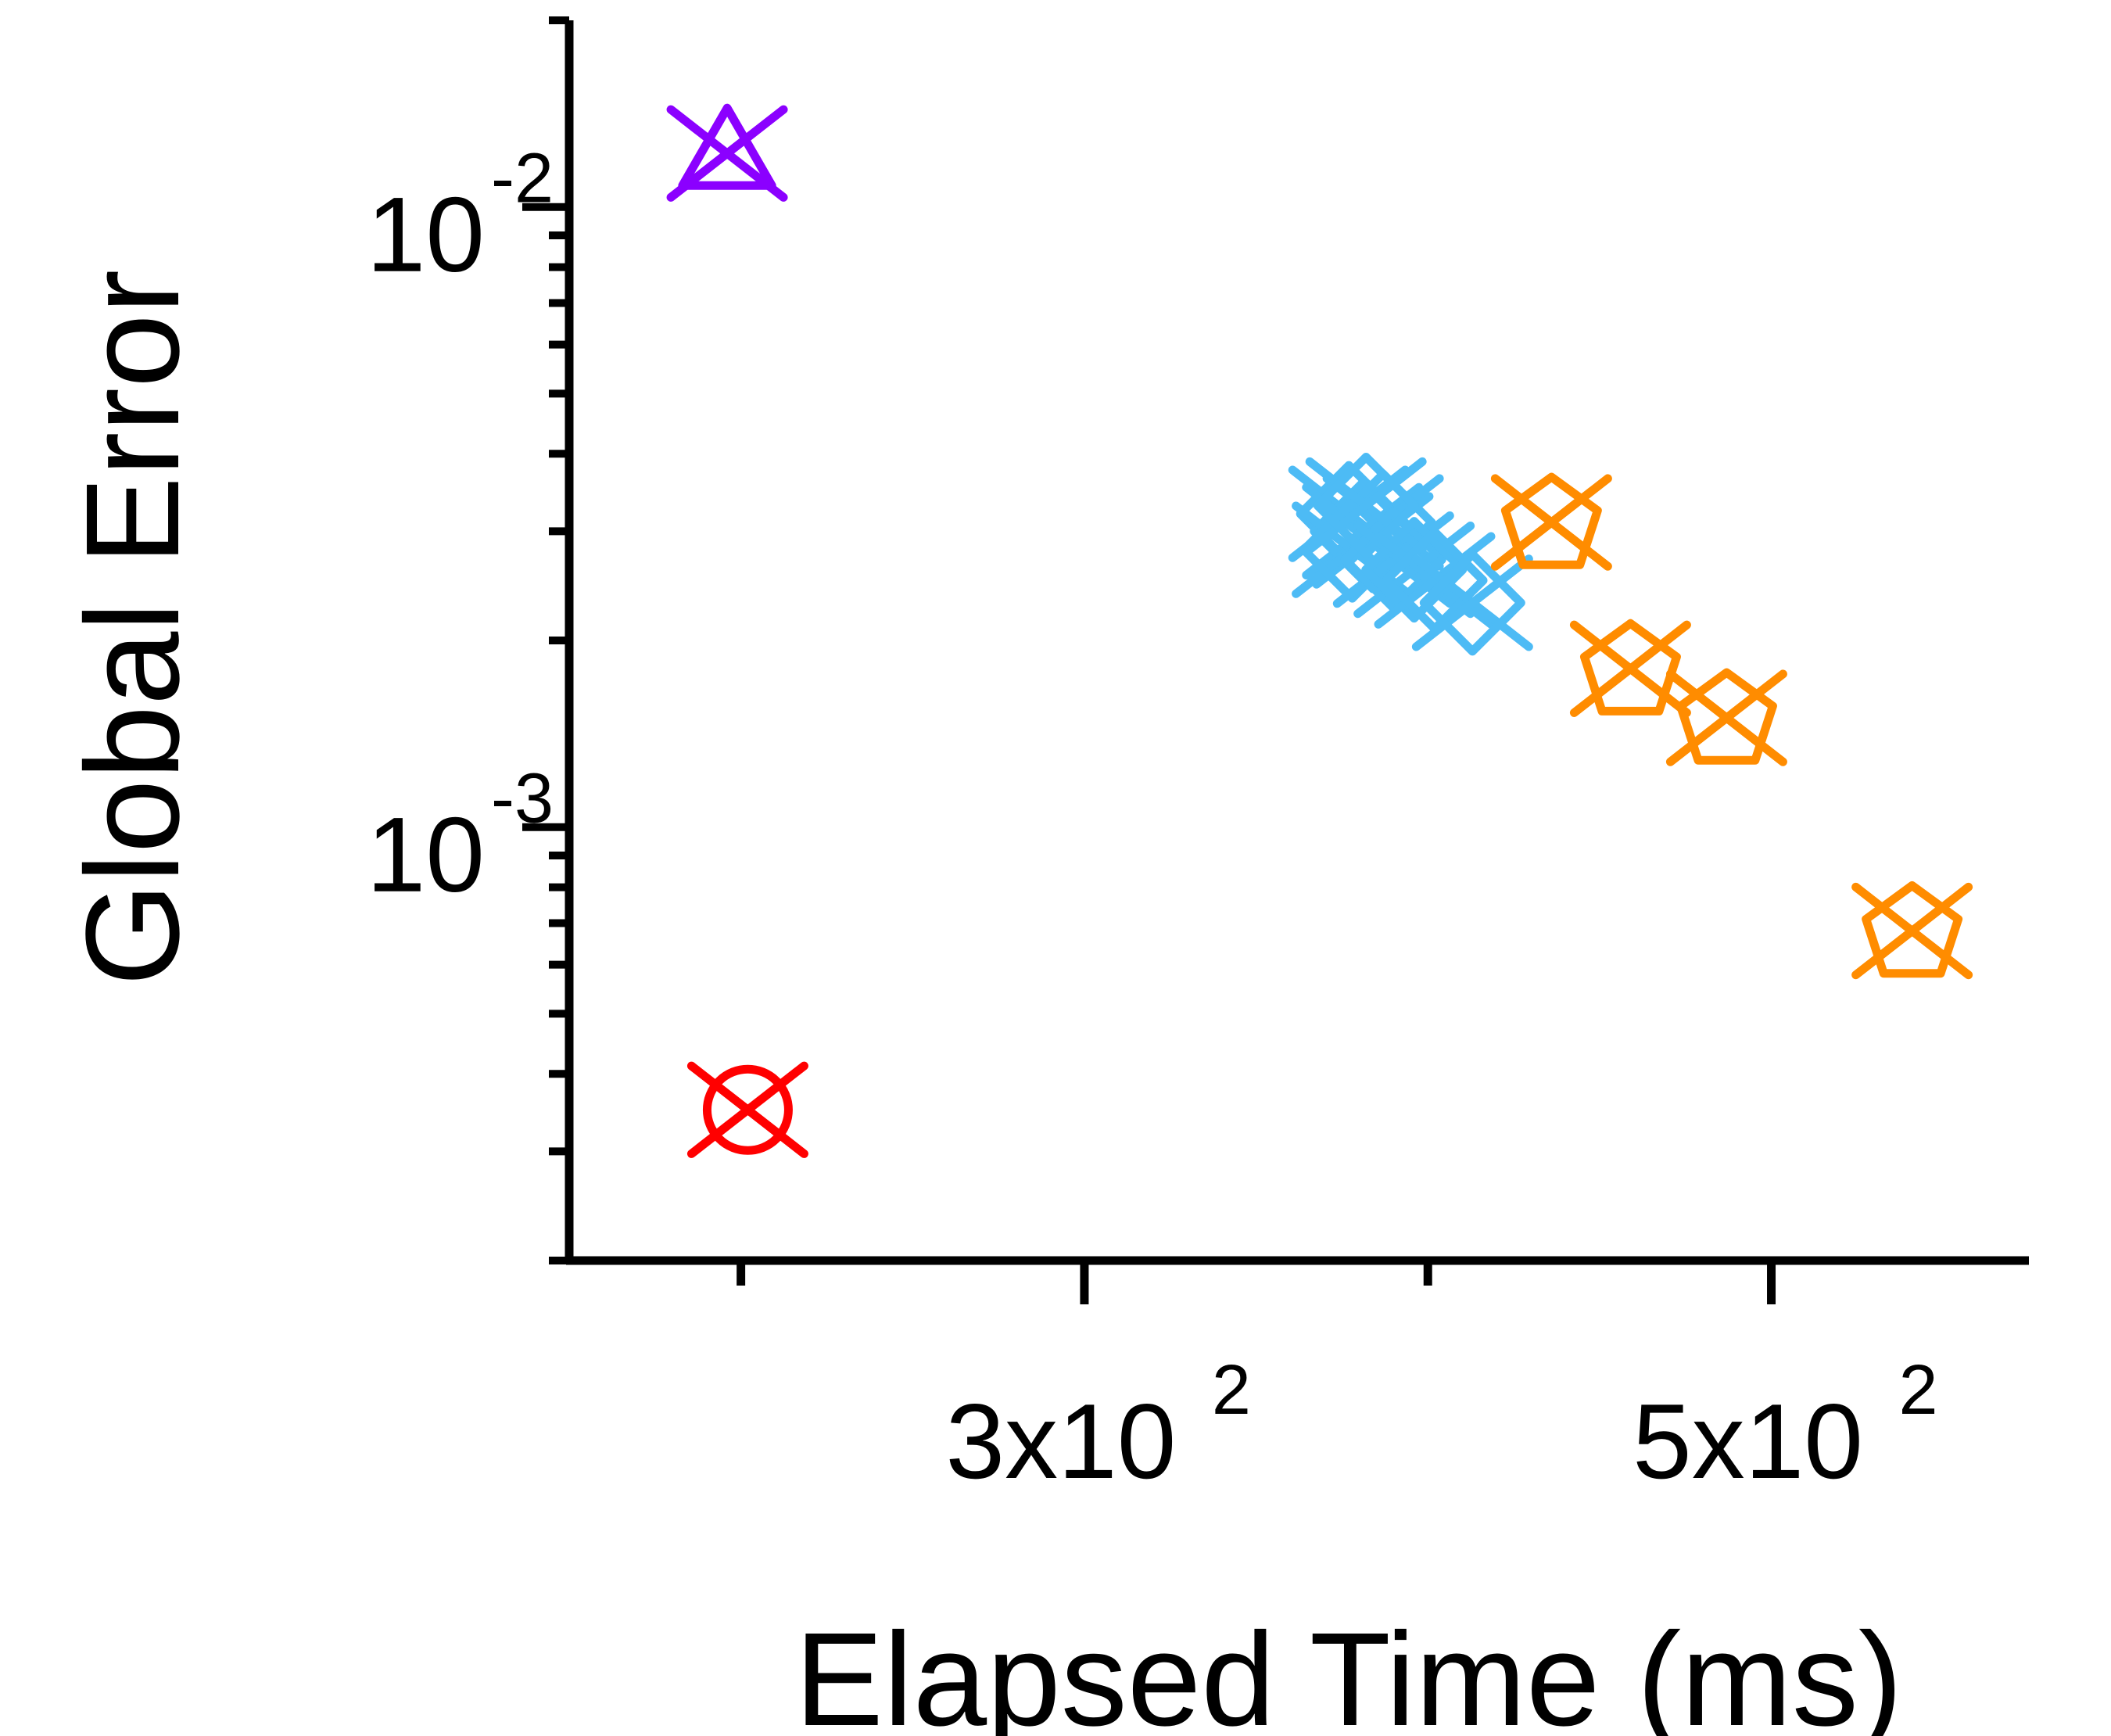 Image resolution: width=2111 pixels, height=1736 pixels. Describe the element at coordinates (1748, 1442) in the screenshot. I see `x-tick-label: 5x10` at that location.